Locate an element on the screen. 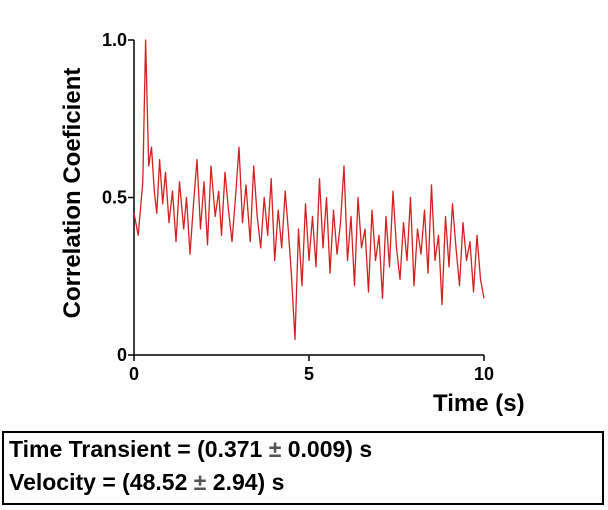 Image resolution: width=608 pixels, height=510 pixels. x-tick-label: 10 is located at coordinates (484, 374).